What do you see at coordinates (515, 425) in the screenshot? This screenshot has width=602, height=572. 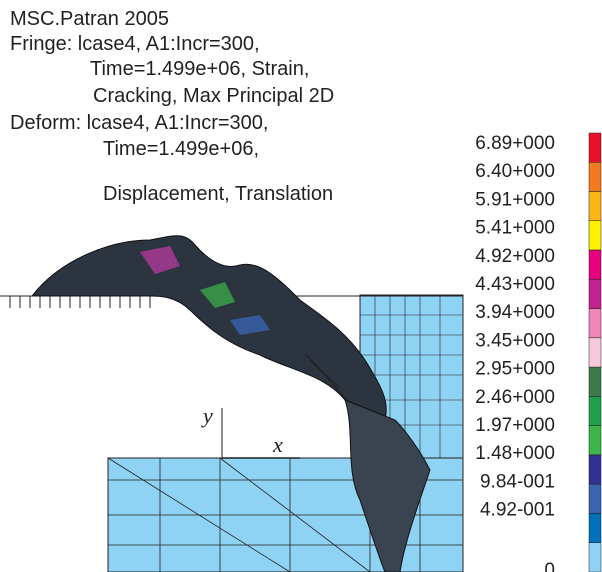 I see `legend-label: 1.97+000` at bounding box center [515, 425].